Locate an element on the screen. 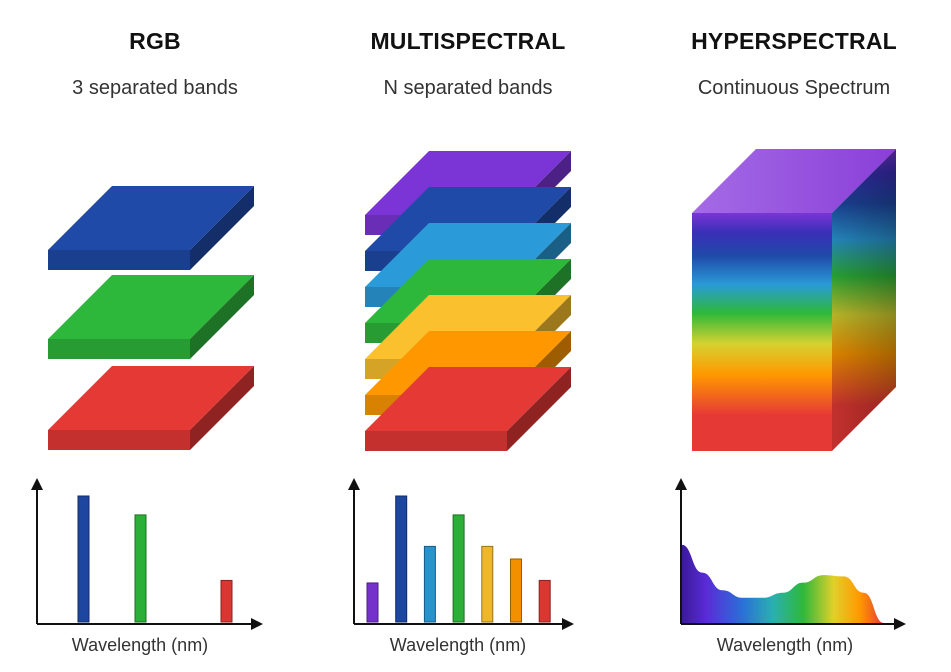 Image resolution: width=951 pixels, height=672 pixels. rgb-bar-blue is located at coordinates (83, 559).